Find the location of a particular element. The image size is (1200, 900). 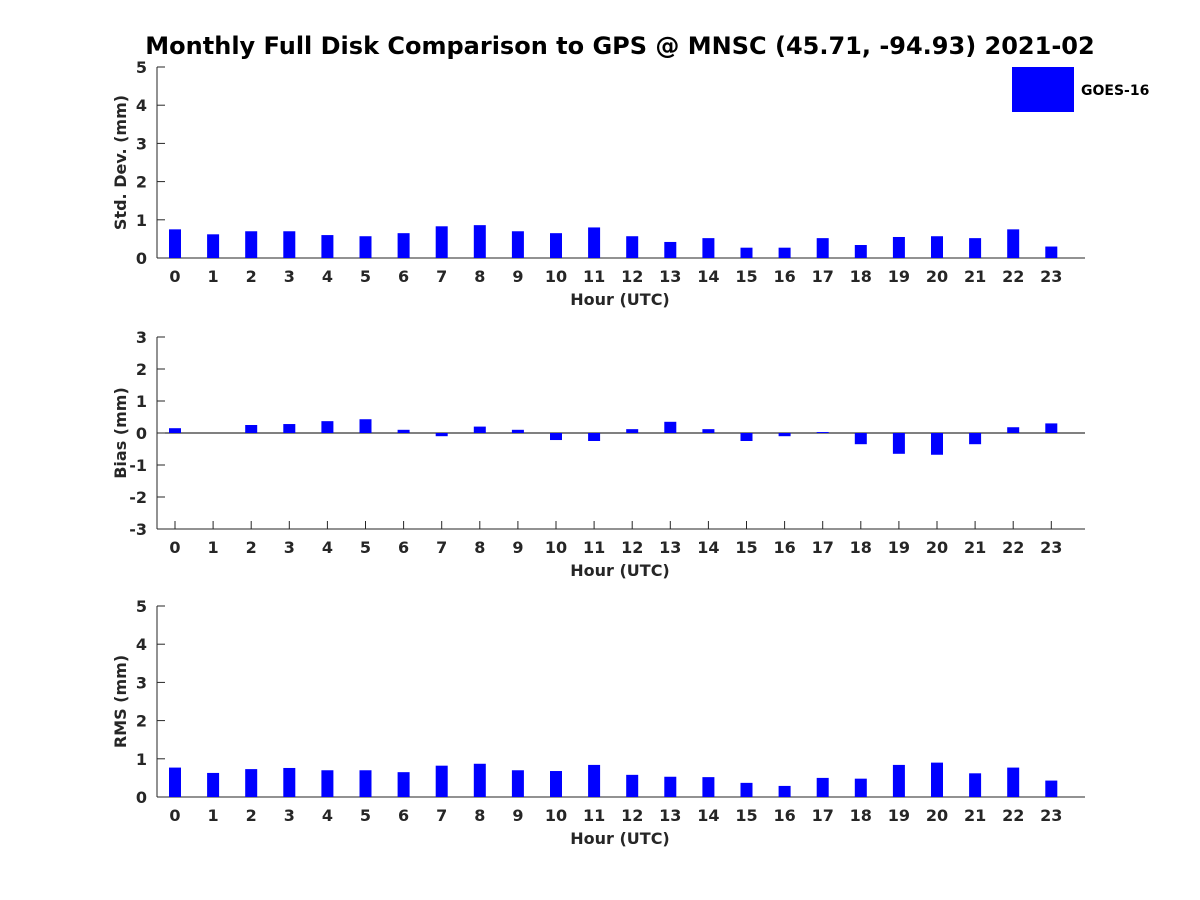

rms-x-tick-label: 5 is located at coordinates (365, 815).